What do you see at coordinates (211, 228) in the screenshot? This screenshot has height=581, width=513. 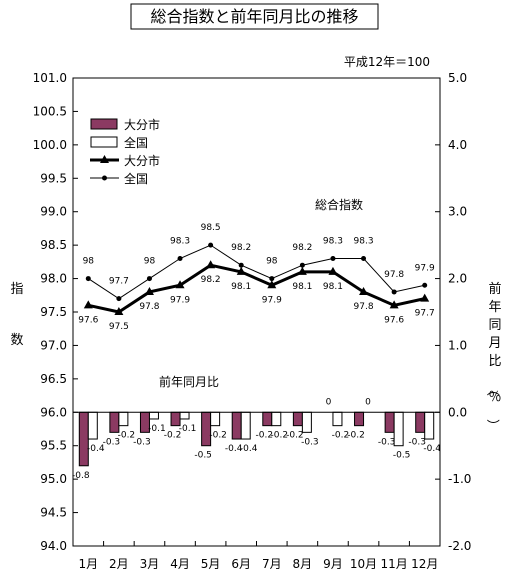 I see `line-data-label: 98.5` at bounding box center [211, 228].